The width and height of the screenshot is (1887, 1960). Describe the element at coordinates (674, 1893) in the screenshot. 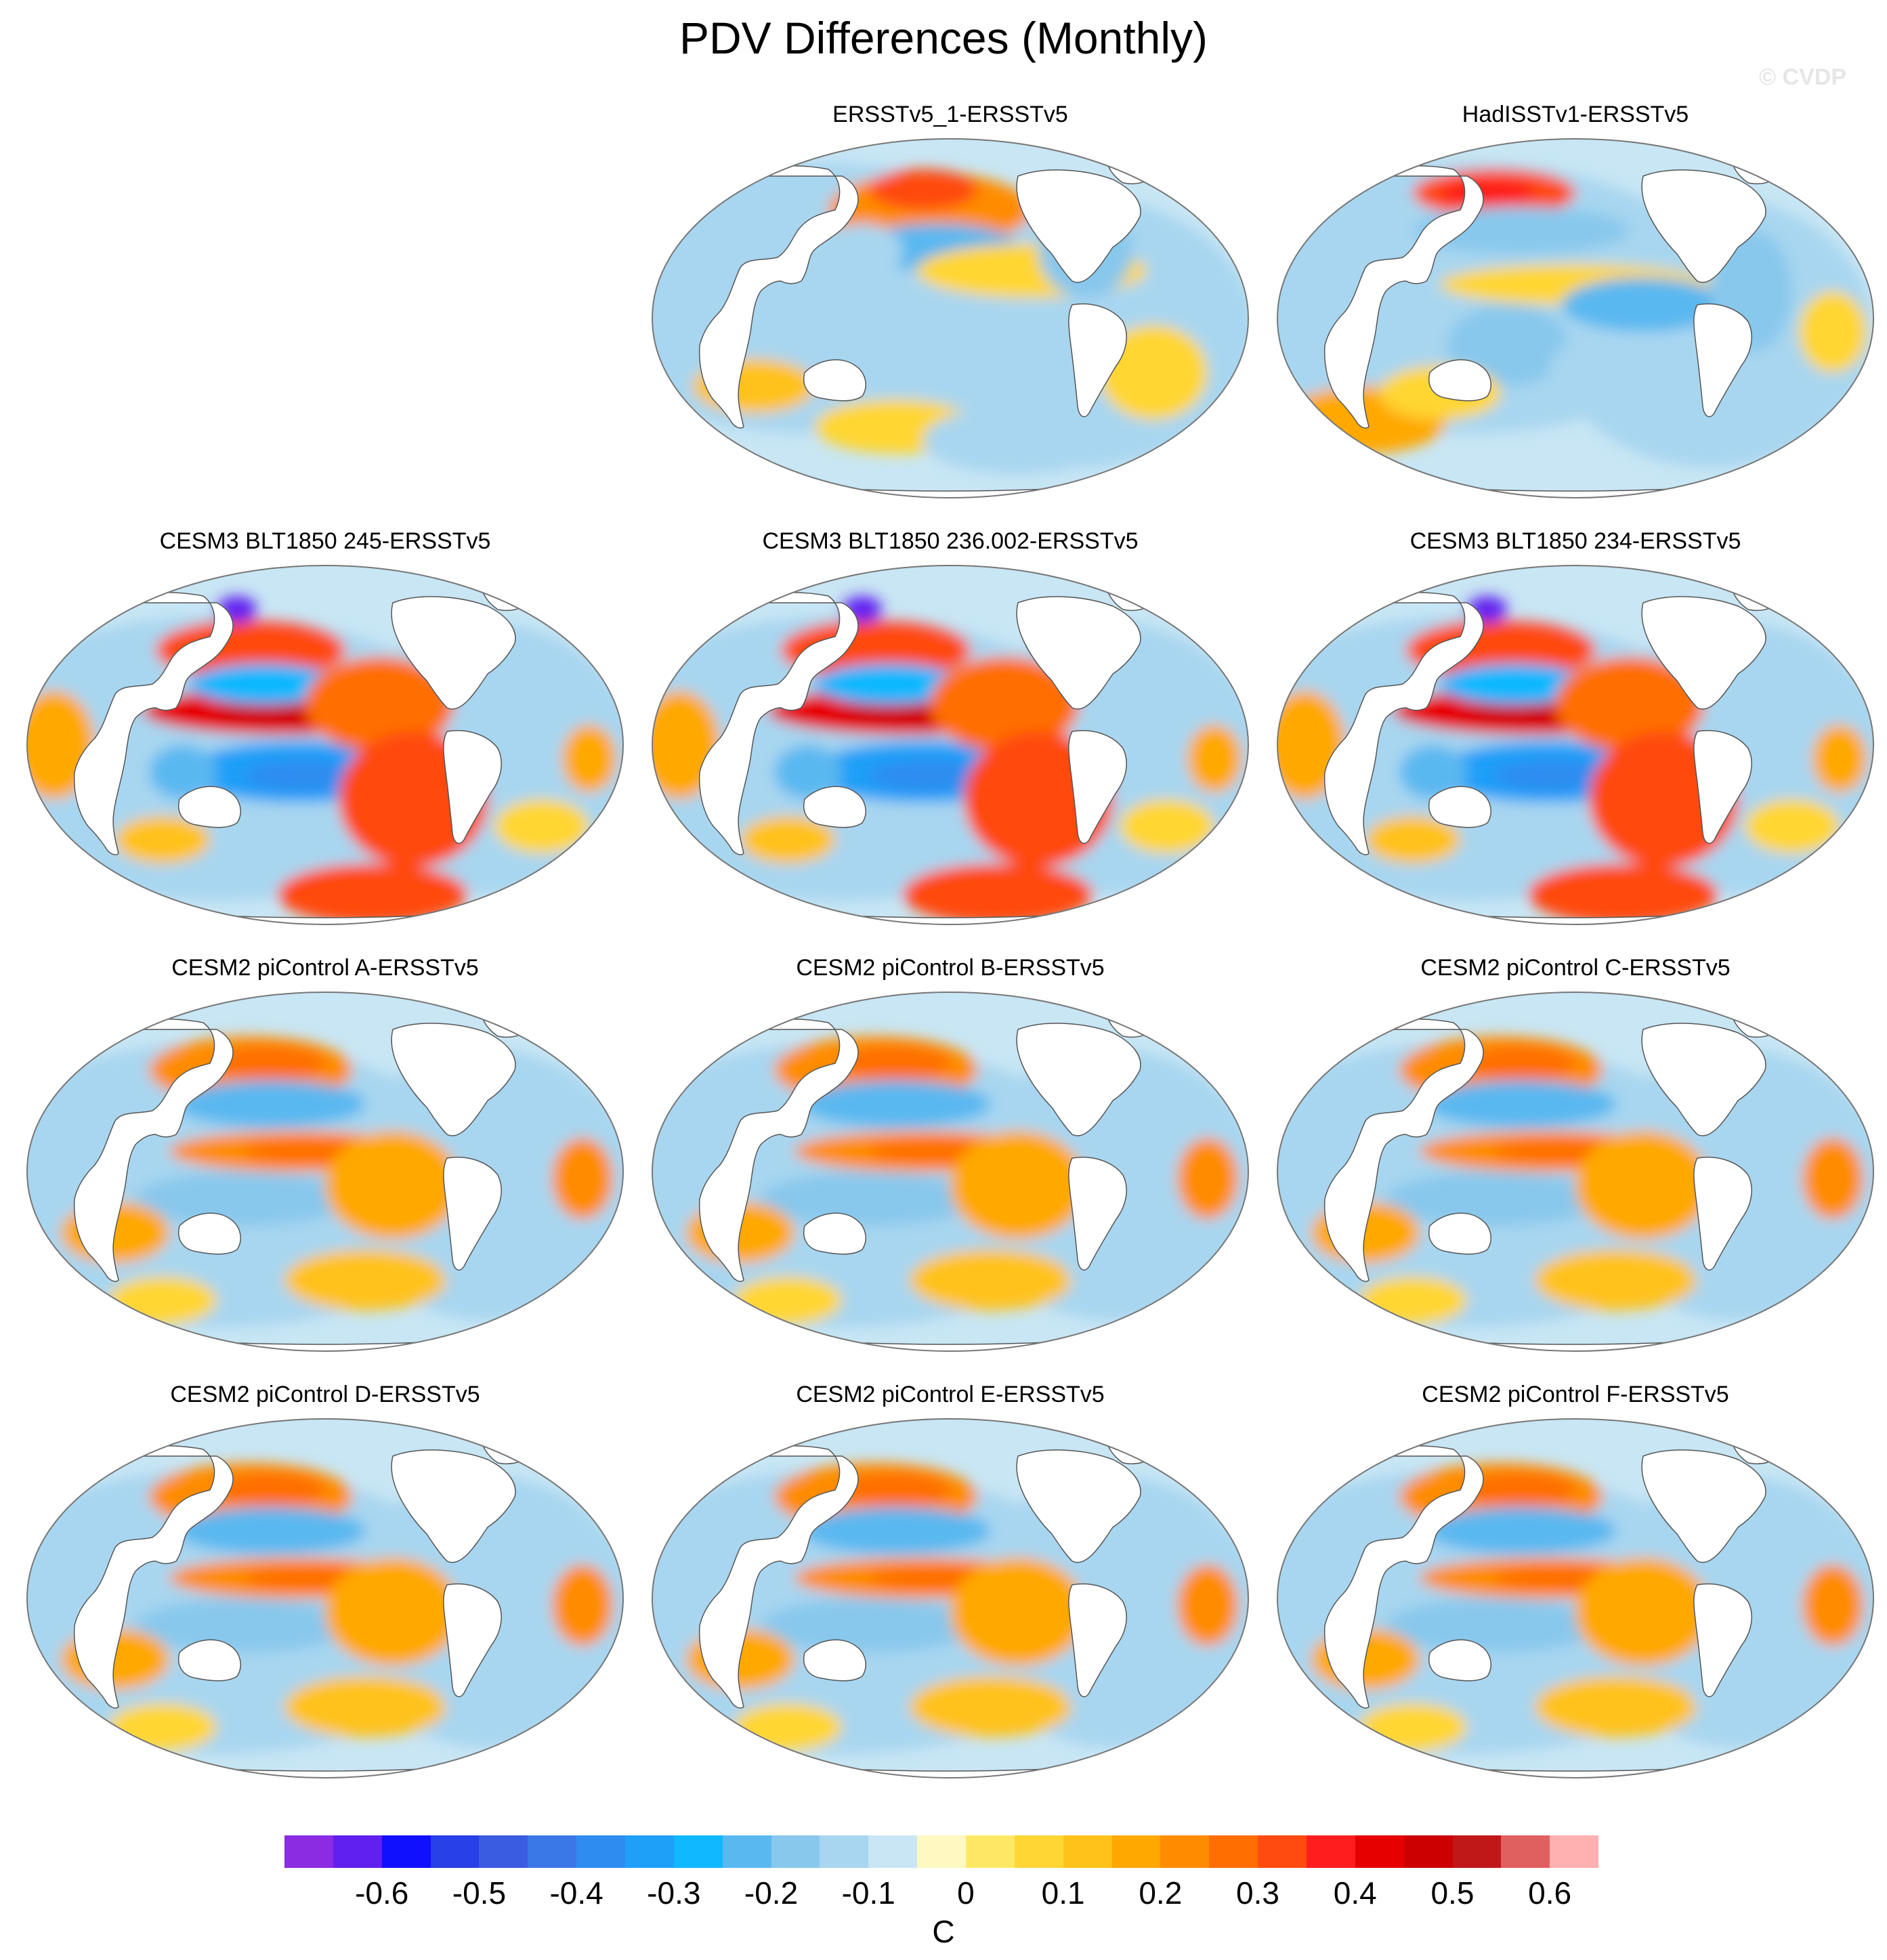

I see `colorbar-tick-label: -0.3` at that location.